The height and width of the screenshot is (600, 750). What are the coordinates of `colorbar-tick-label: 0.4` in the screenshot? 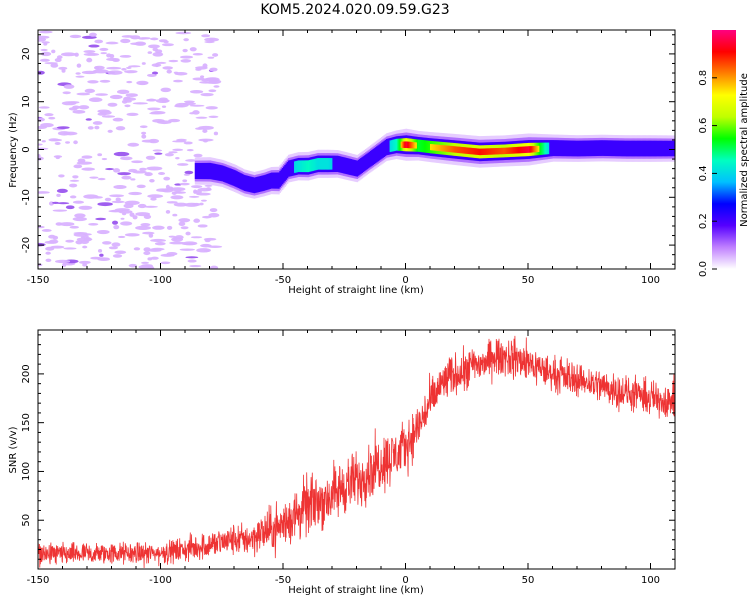 It's located at (703, 173).